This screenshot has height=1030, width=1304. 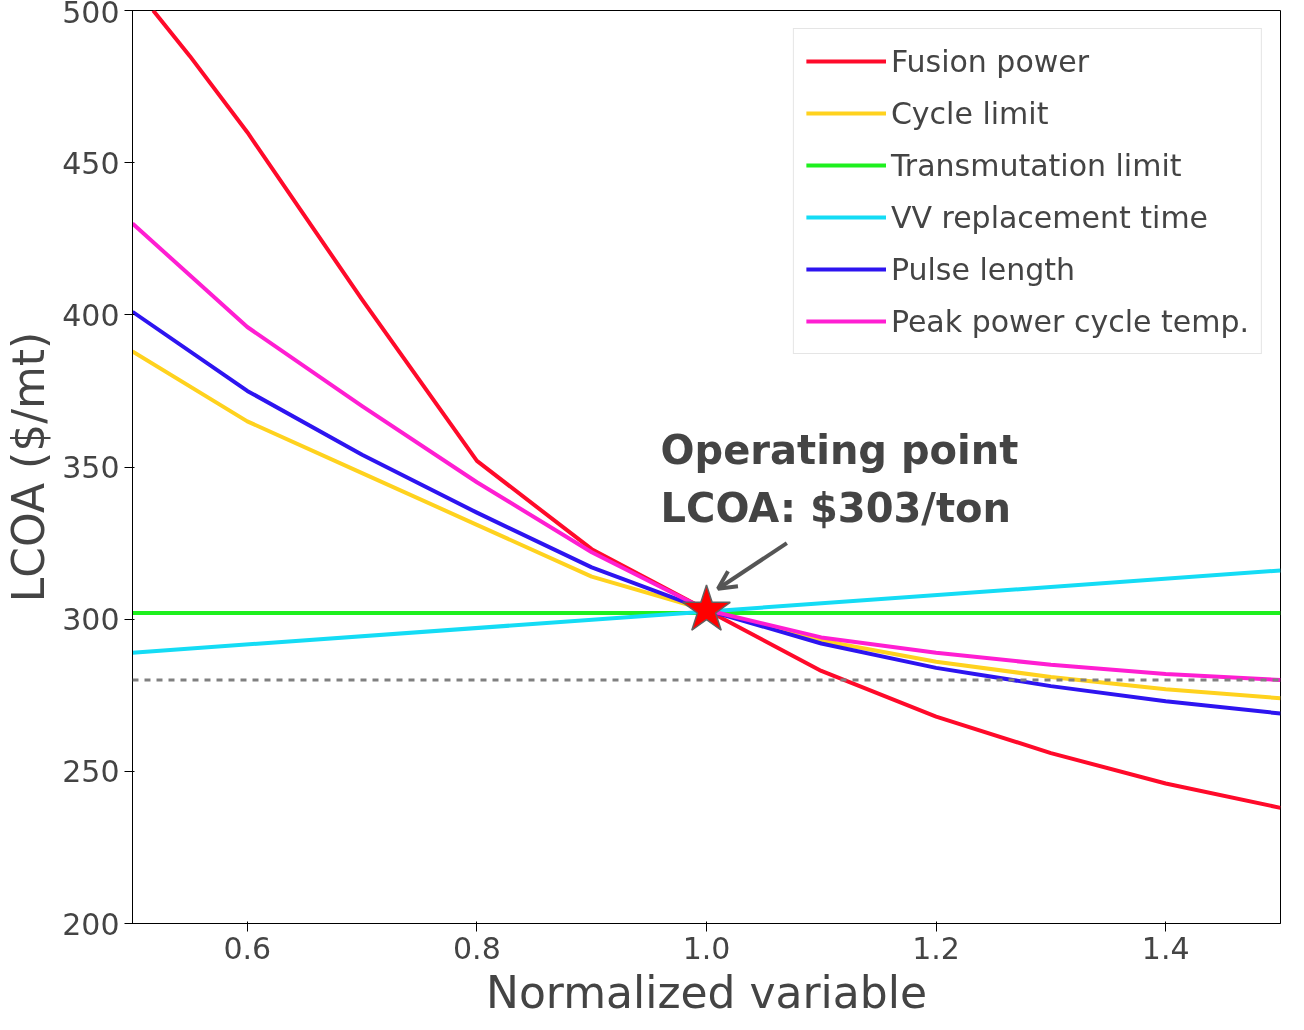 I want to click on legend-label: VV replacement time, so click(x=1049, y=217).